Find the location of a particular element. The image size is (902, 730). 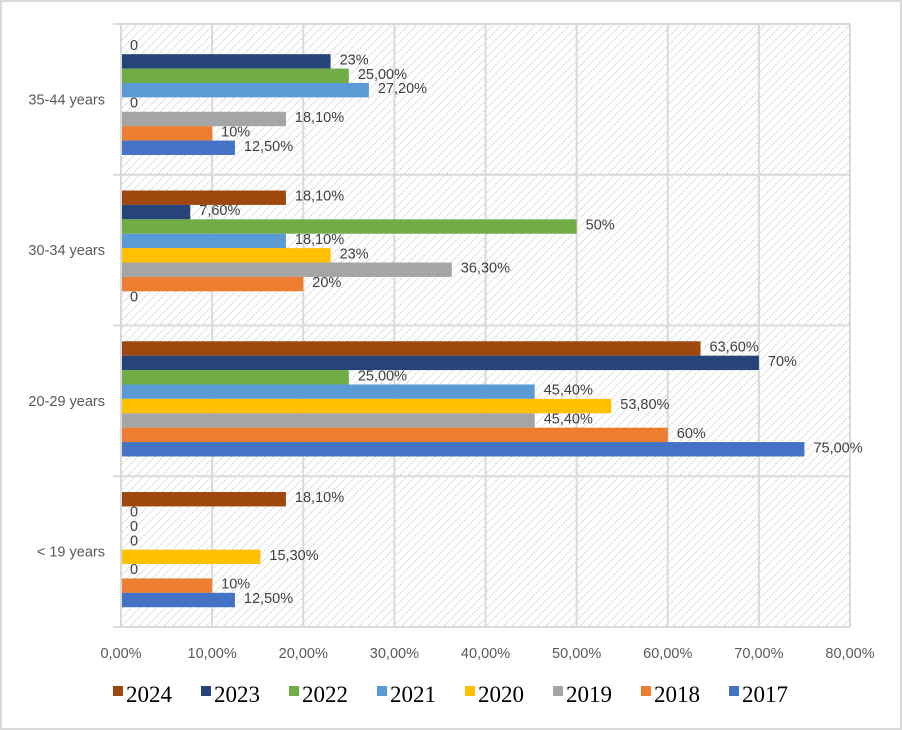

data-label-2022-0: 25,00% is located at coordinates (382, 75).